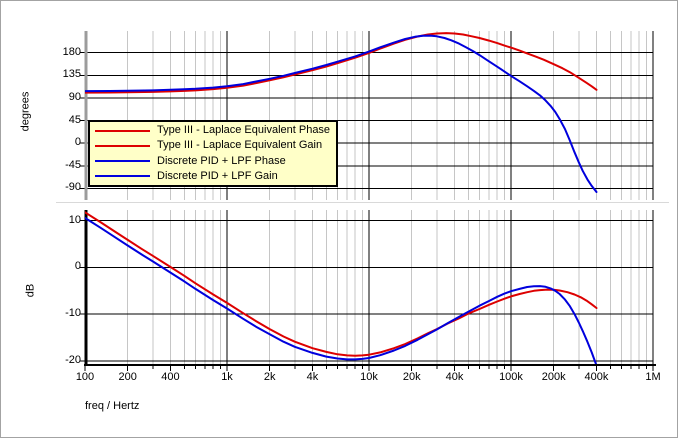 This screenshot has height=438, width=678. Describe the element at coordinates (217, 175) in the screenshot. I see `legend-item-label: Discrete PID + LPF Gain` at that location.